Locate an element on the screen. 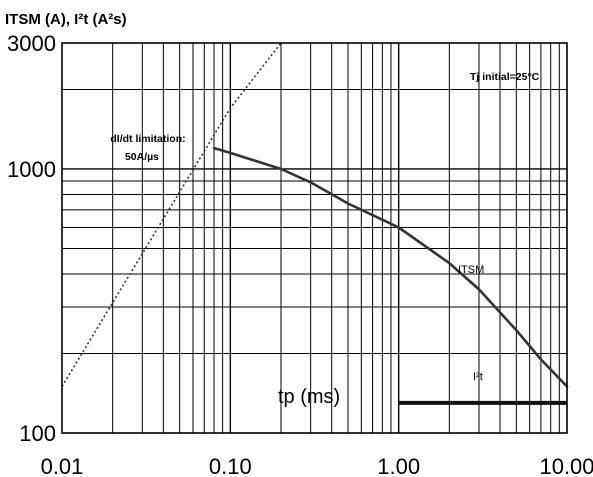  series-label-i2t: I²t is located at coordinates (478, 377).